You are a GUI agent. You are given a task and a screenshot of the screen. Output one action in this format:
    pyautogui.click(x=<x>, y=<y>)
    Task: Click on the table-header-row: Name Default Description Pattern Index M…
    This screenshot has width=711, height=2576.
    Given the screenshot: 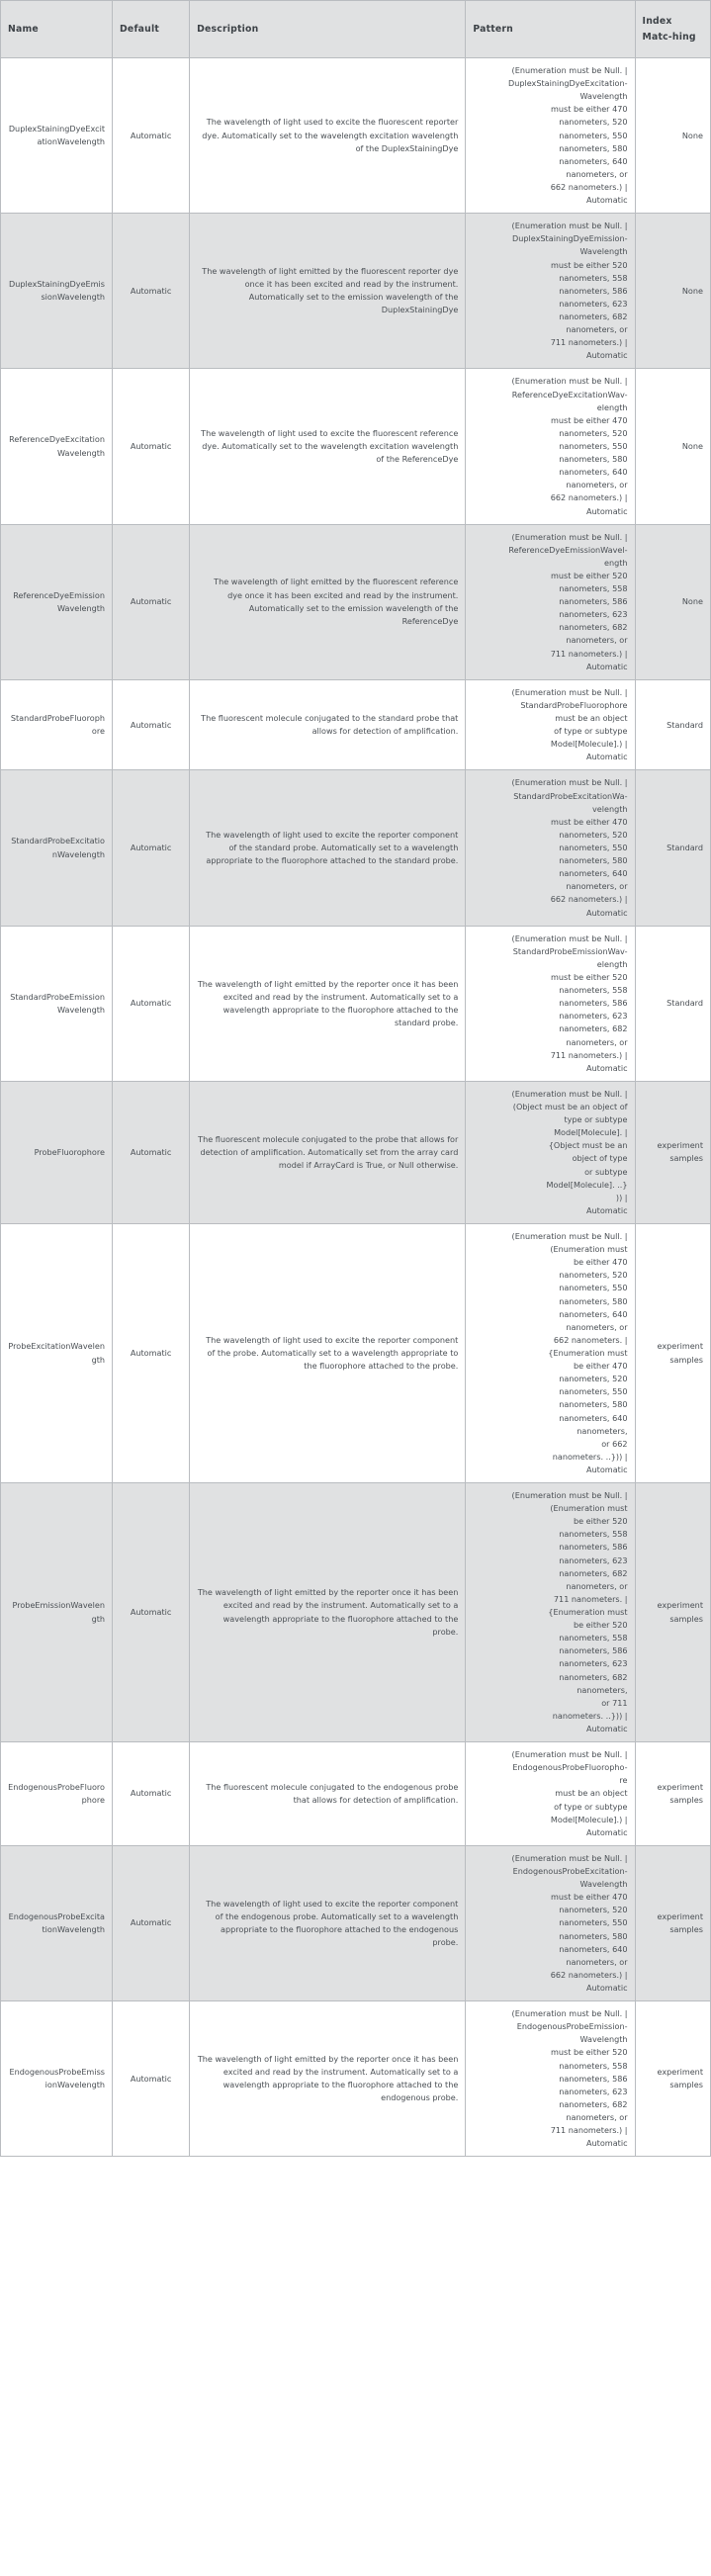 What is the action you would take?
    pyautogui.click(x=355, y=29)
    